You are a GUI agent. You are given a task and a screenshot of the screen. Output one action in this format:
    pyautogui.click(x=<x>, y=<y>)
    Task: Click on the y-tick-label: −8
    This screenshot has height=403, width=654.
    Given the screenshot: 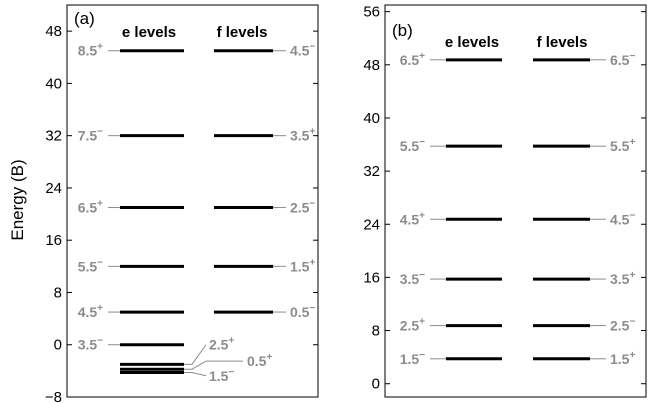 What is the action you would take?
    pyautogui.click(x=53, y=396)
    